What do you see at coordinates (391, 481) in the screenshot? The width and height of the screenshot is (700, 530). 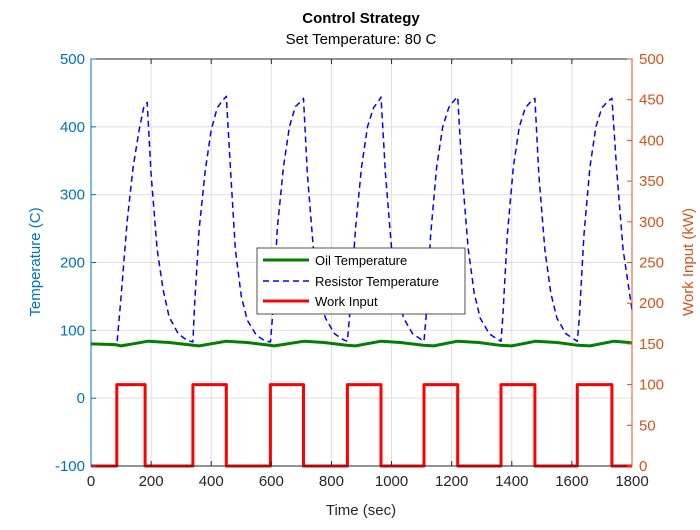 I see `x-tick-label: 1000` at bounding box center [391, 481].